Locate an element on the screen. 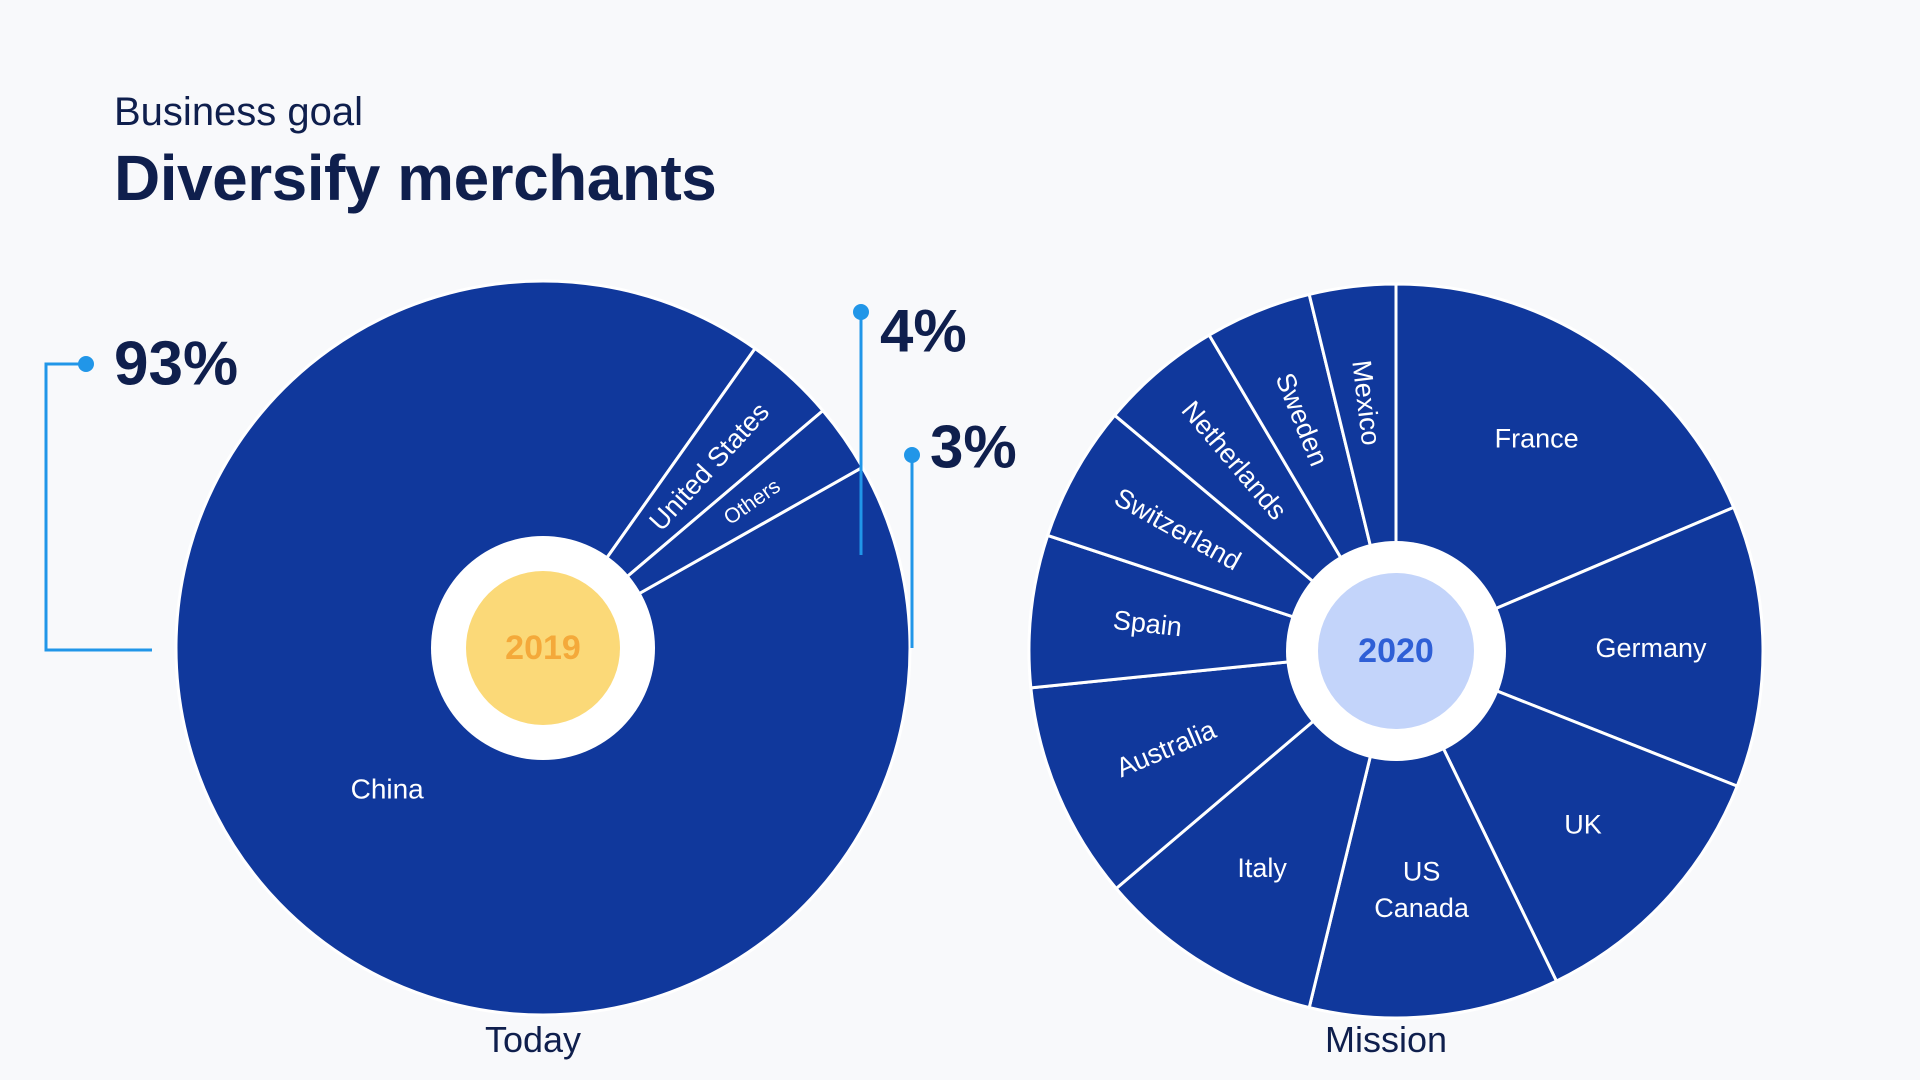  callout-value-united-states: 4% is located at coordinates (923, 331).